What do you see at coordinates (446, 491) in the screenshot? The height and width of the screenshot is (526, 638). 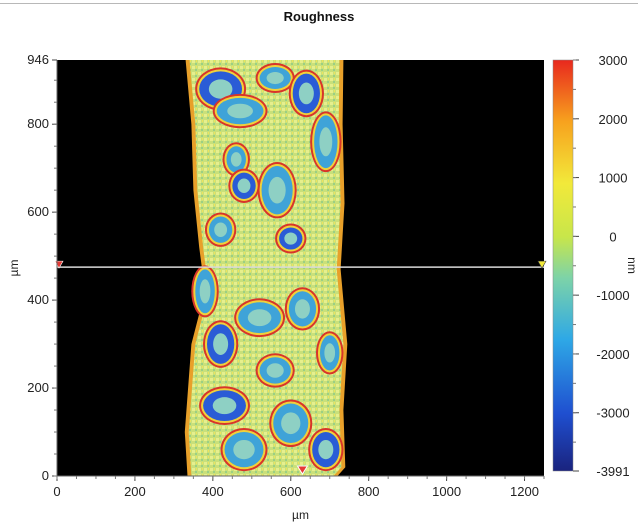 I see `x-tick-label: 1000` at bounding box center [446, 491].